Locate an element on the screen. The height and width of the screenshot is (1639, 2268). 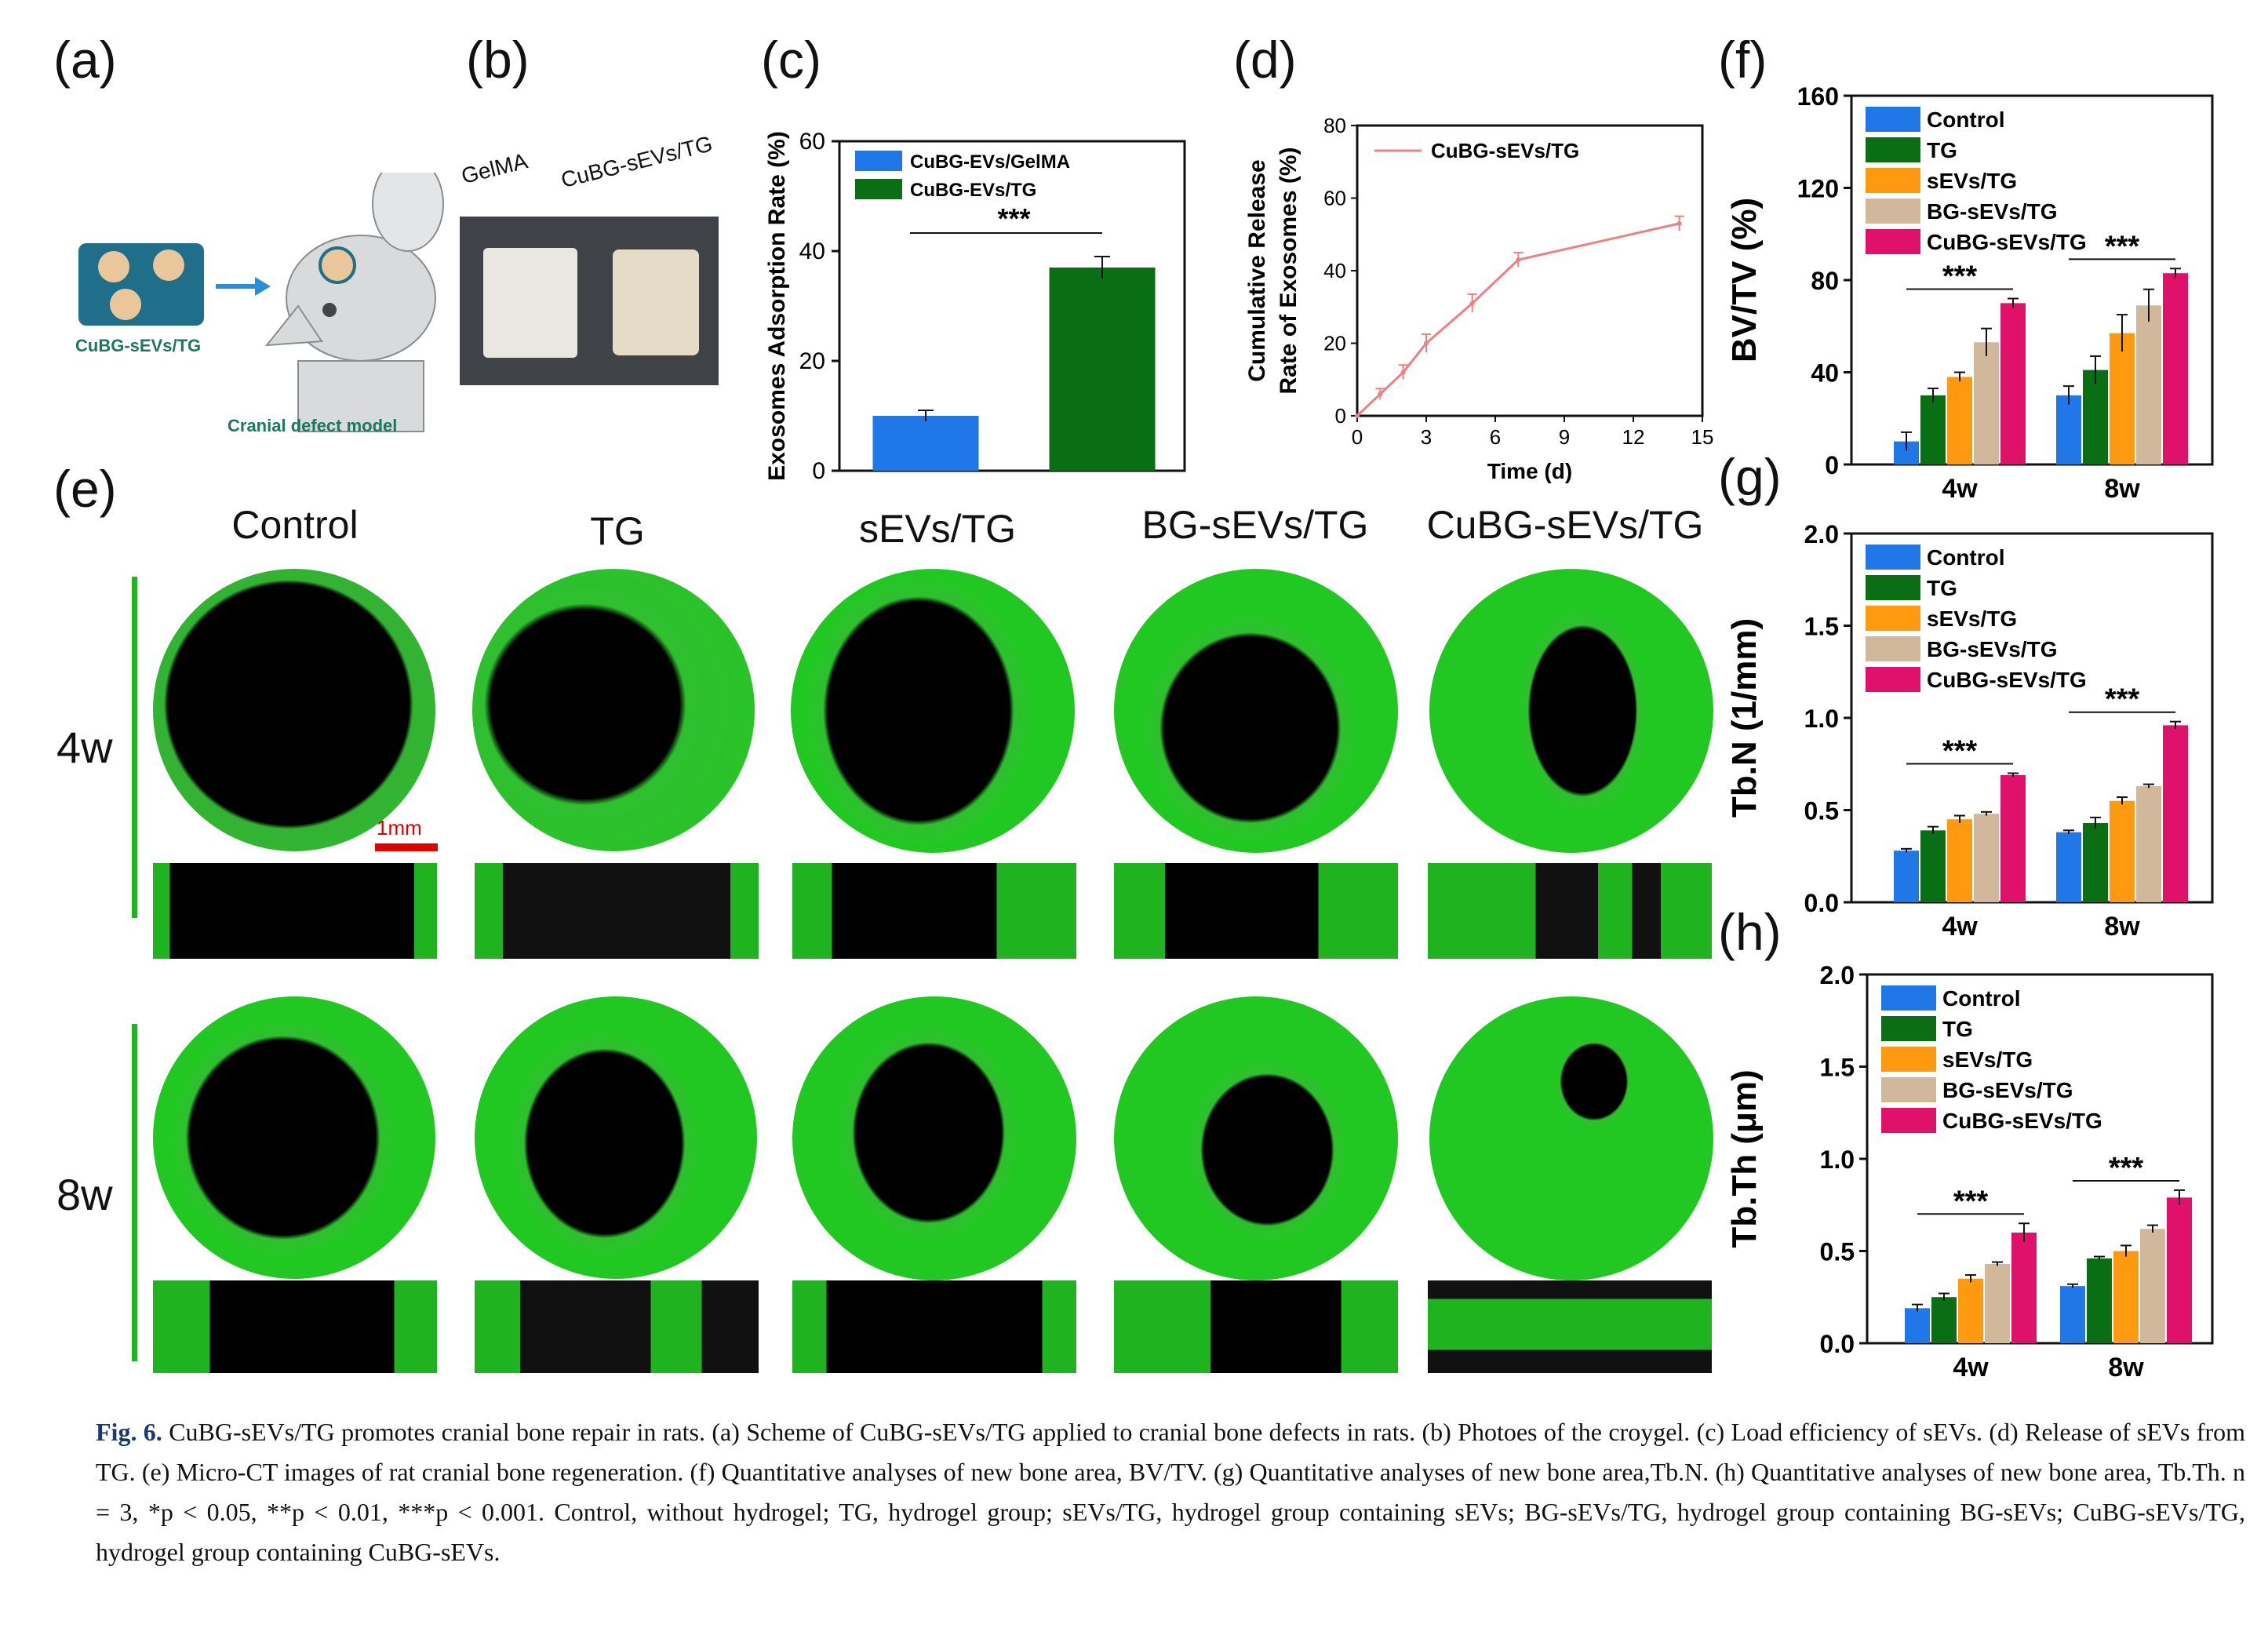
ct-slice-8w-tg is located at coordinates (617, 1326).